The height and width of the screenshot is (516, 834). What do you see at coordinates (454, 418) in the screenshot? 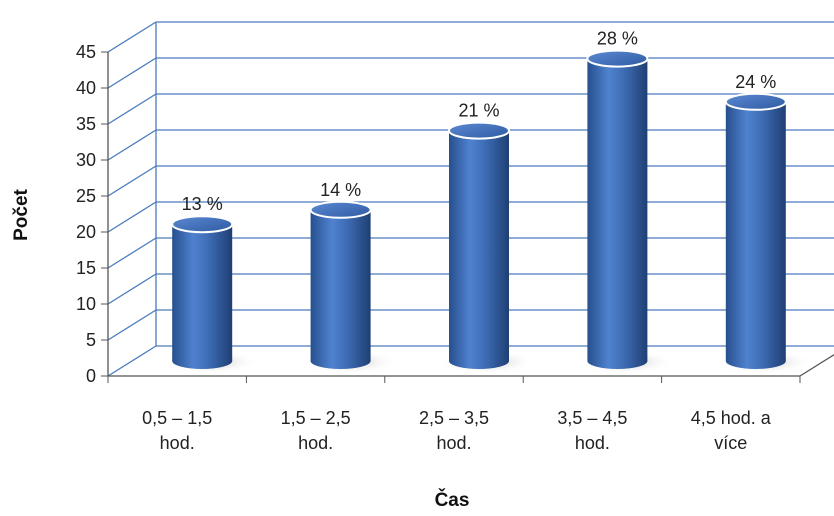
I see `x-tick-label: 2,5 – 3,5` at bounding box center [454, 418].